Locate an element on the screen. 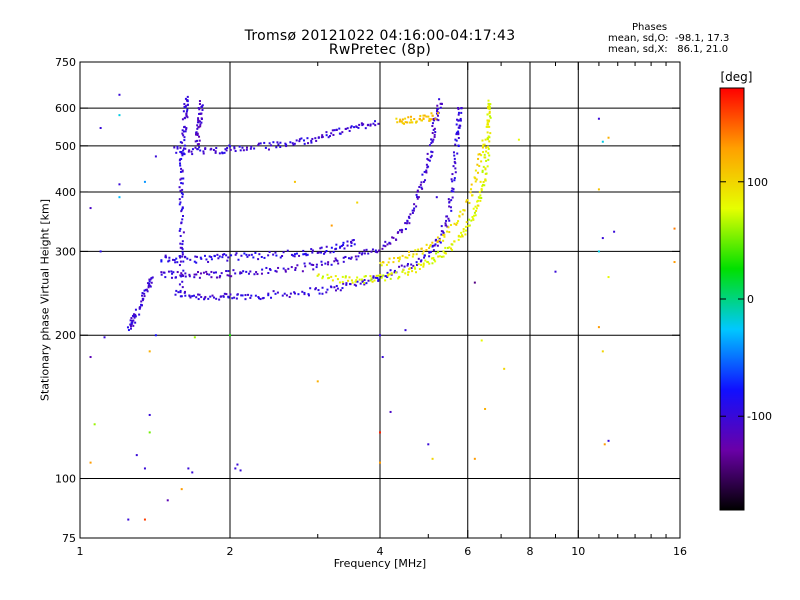  y-tick-label: 400 is located at coordinates (65, 192).